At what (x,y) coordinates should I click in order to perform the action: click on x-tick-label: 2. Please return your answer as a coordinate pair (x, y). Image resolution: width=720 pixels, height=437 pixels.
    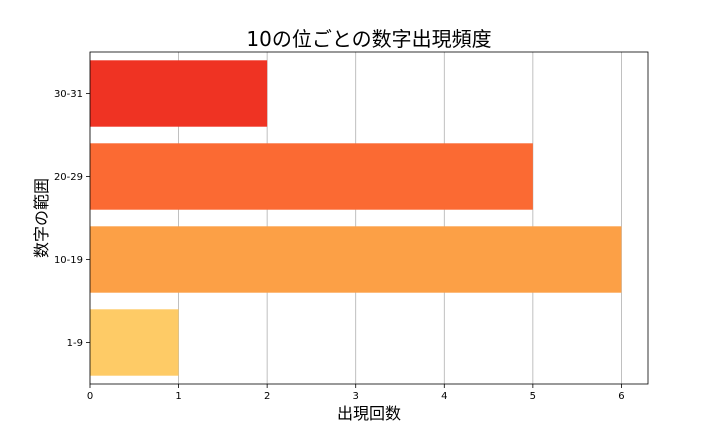
    Looking at the image, I should click on (267, 396).